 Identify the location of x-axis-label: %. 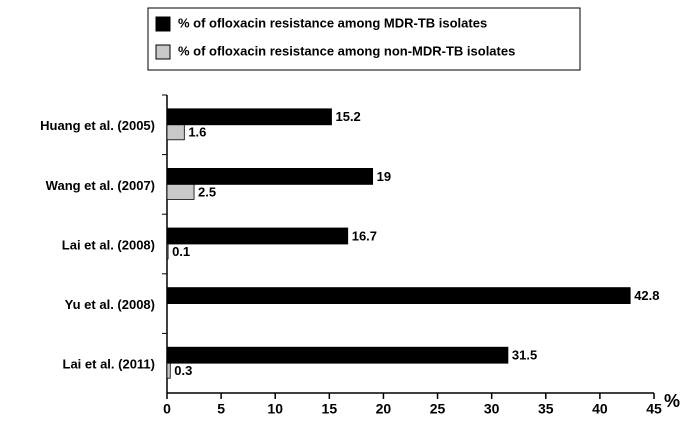
(672, 401).